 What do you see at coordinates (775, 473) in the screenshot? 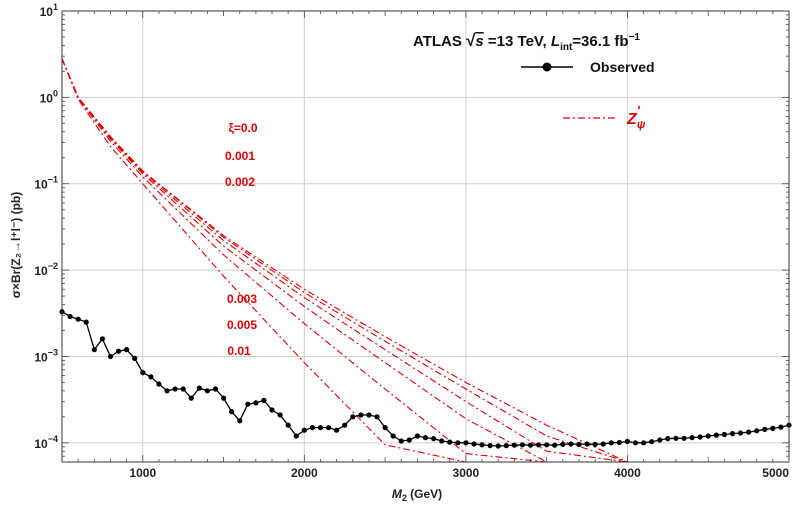
I see `x-tick-label: 5000` at bounding box center [775, 473].